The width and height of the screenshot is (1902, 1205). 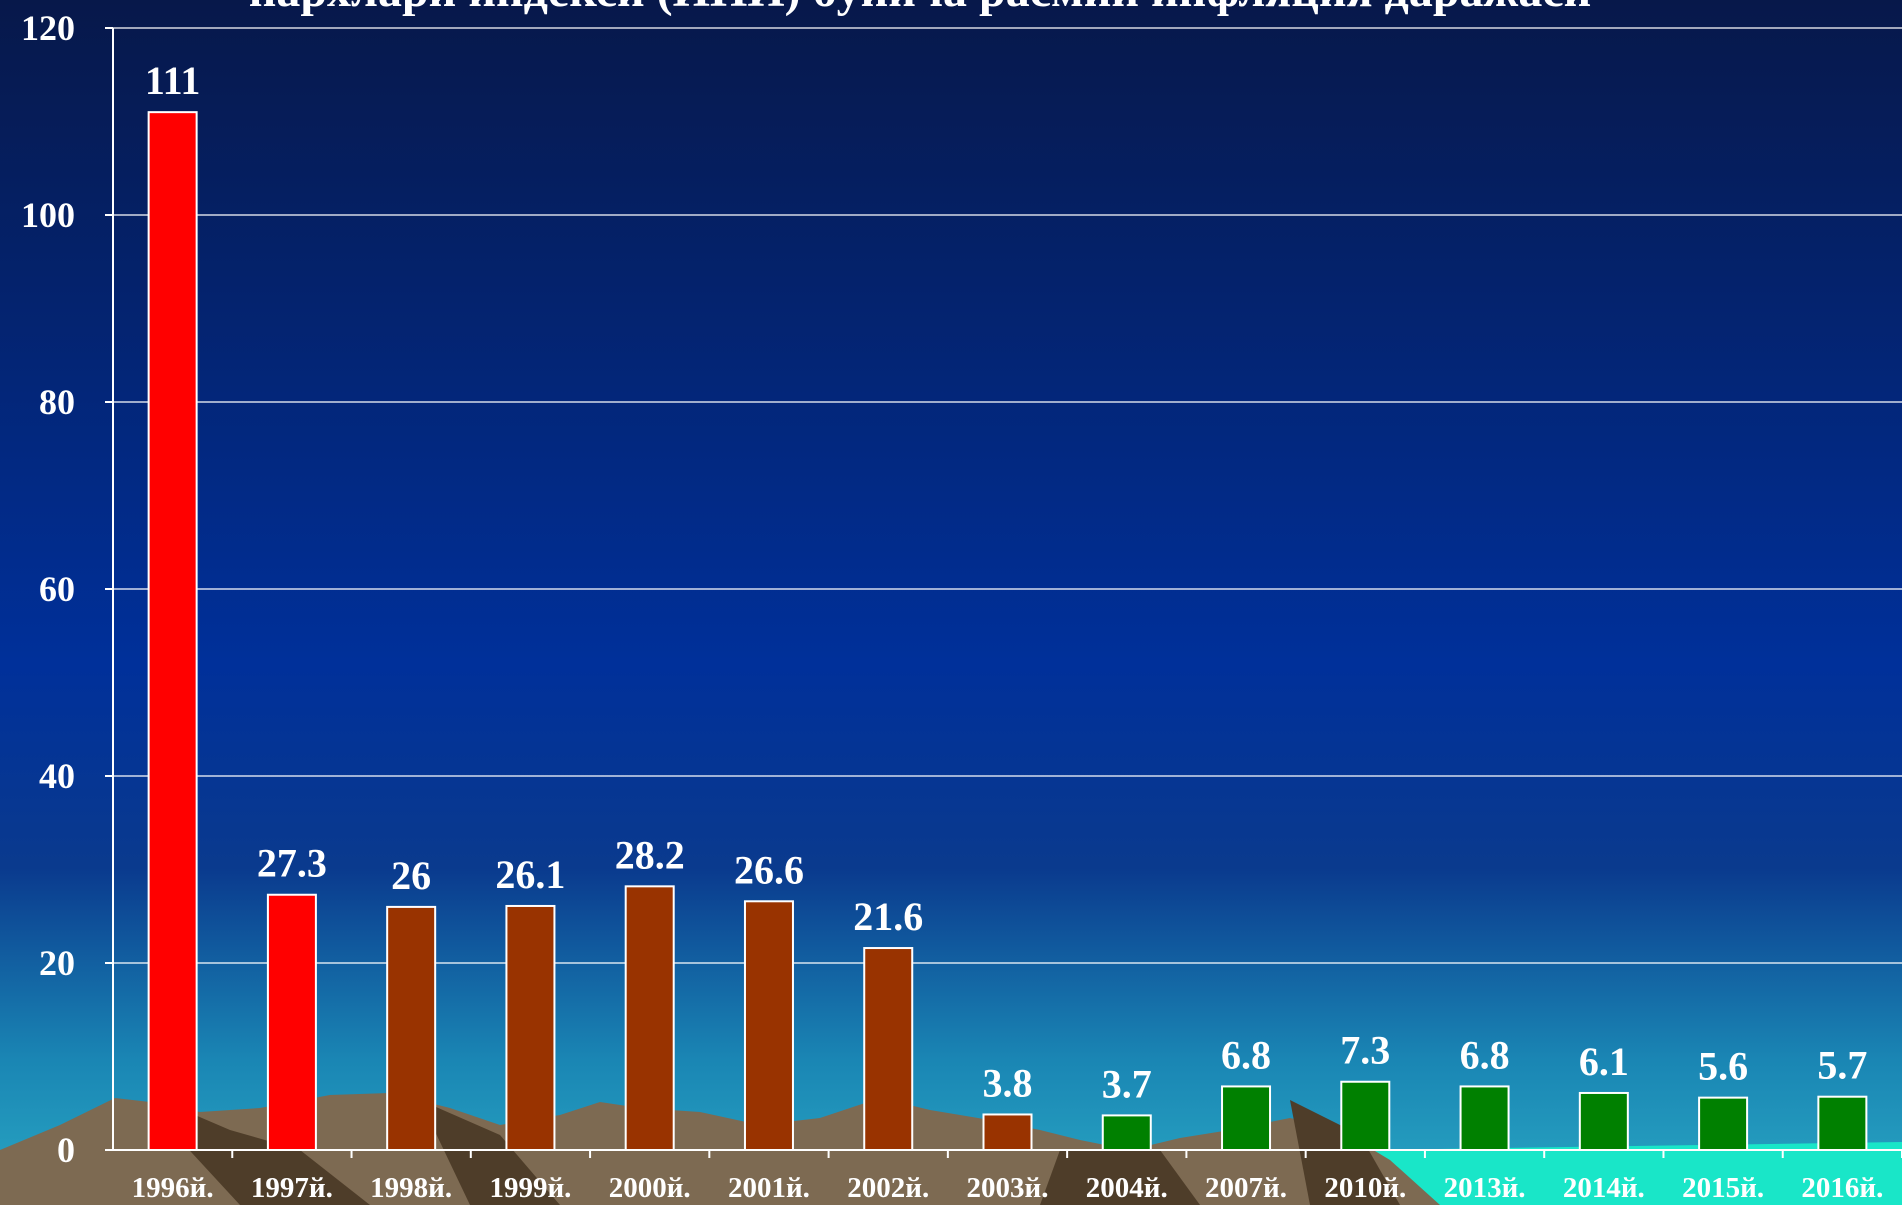 What do you see at coordinates (292, 1188) in the screenshot?
I see `x-tick-label: 1997й.` at bounding box center [292, 1188].